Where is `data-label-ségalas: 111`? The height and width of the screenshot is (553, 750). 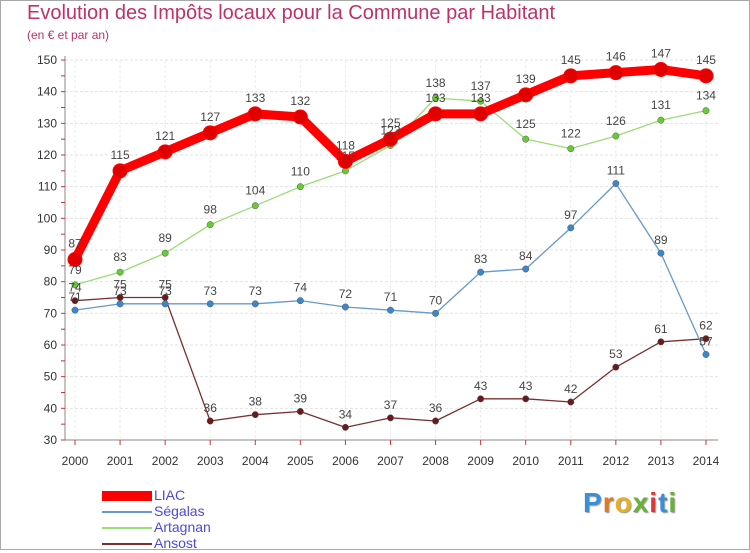
data-label-ségalas: 111 is located at coordinates (616, 171).